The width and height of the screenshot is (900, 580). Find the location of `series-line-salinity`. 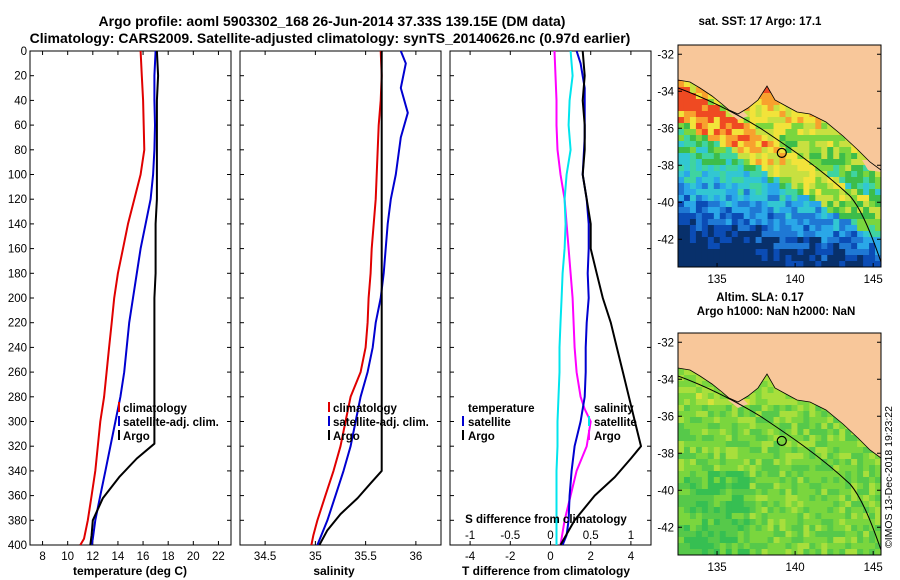

series-line-salinity is located at coordinates (564, 298).